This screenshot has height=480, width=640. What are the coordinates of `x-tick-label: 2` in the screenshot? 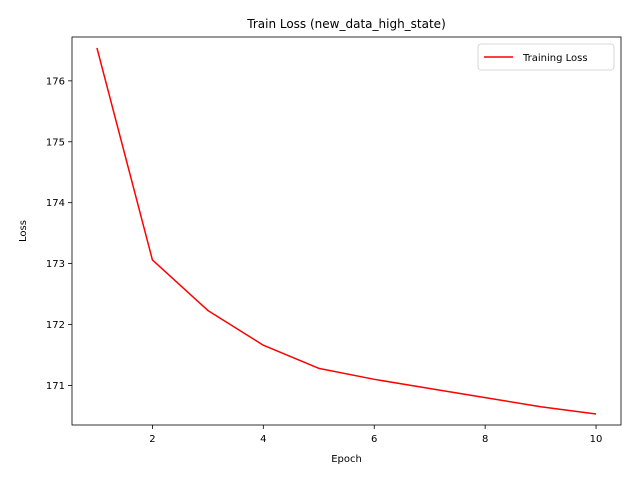 It's located at (152, 439).